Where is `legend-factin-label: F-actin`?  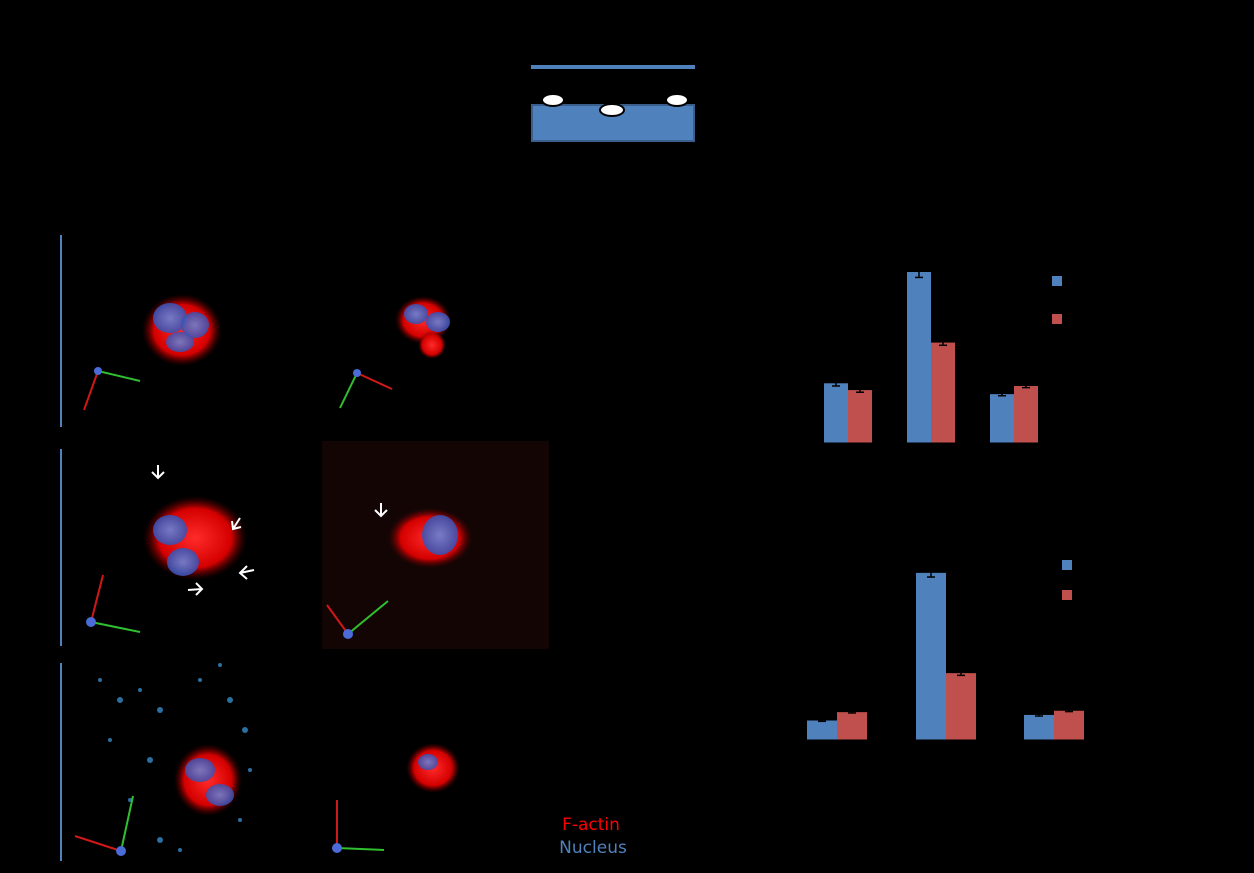 legend-factin-label: F-actin is located at coordinates (591, 825).